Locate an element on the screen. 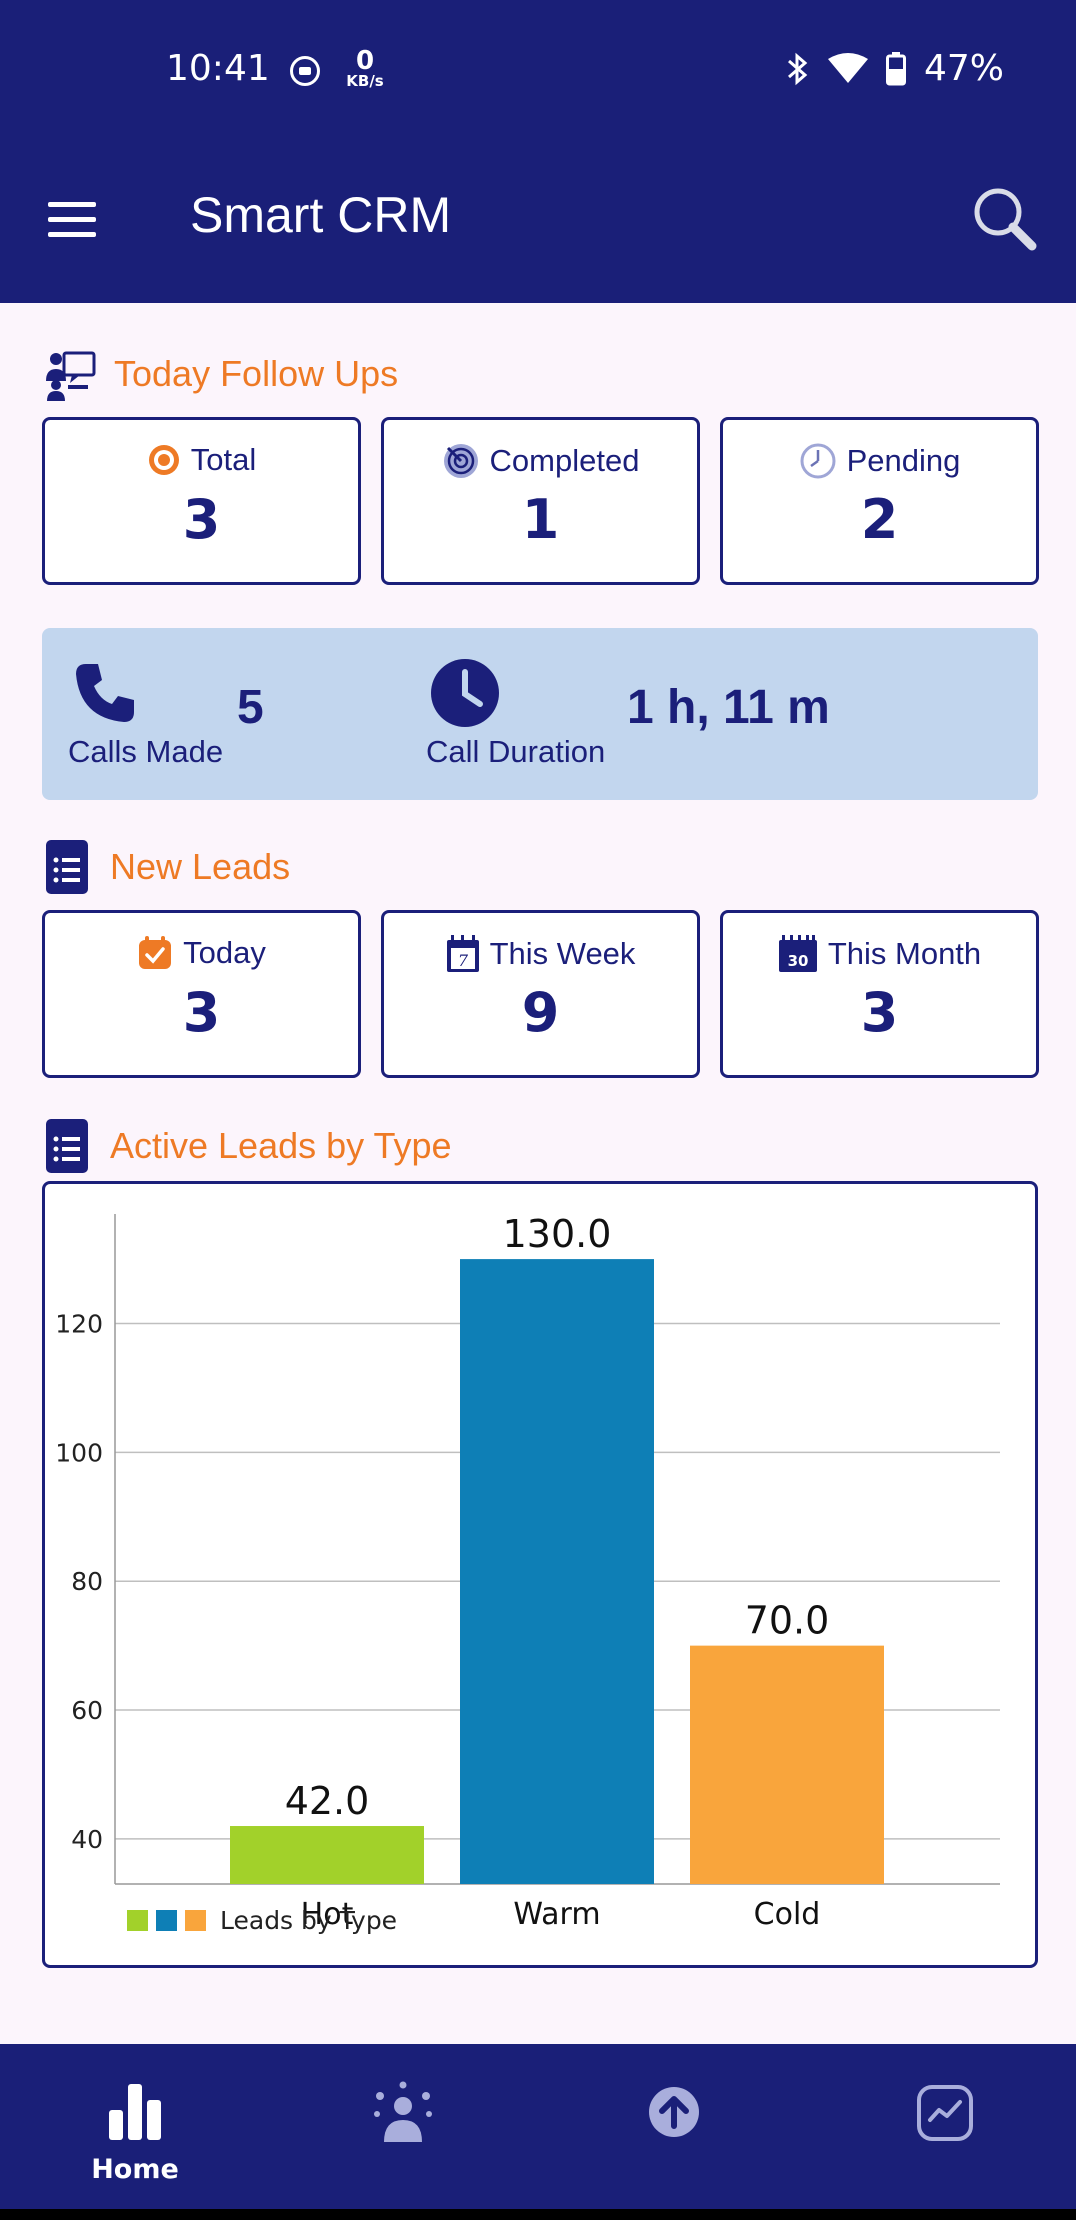  nav-leads is located at coordinates (403, 2126).